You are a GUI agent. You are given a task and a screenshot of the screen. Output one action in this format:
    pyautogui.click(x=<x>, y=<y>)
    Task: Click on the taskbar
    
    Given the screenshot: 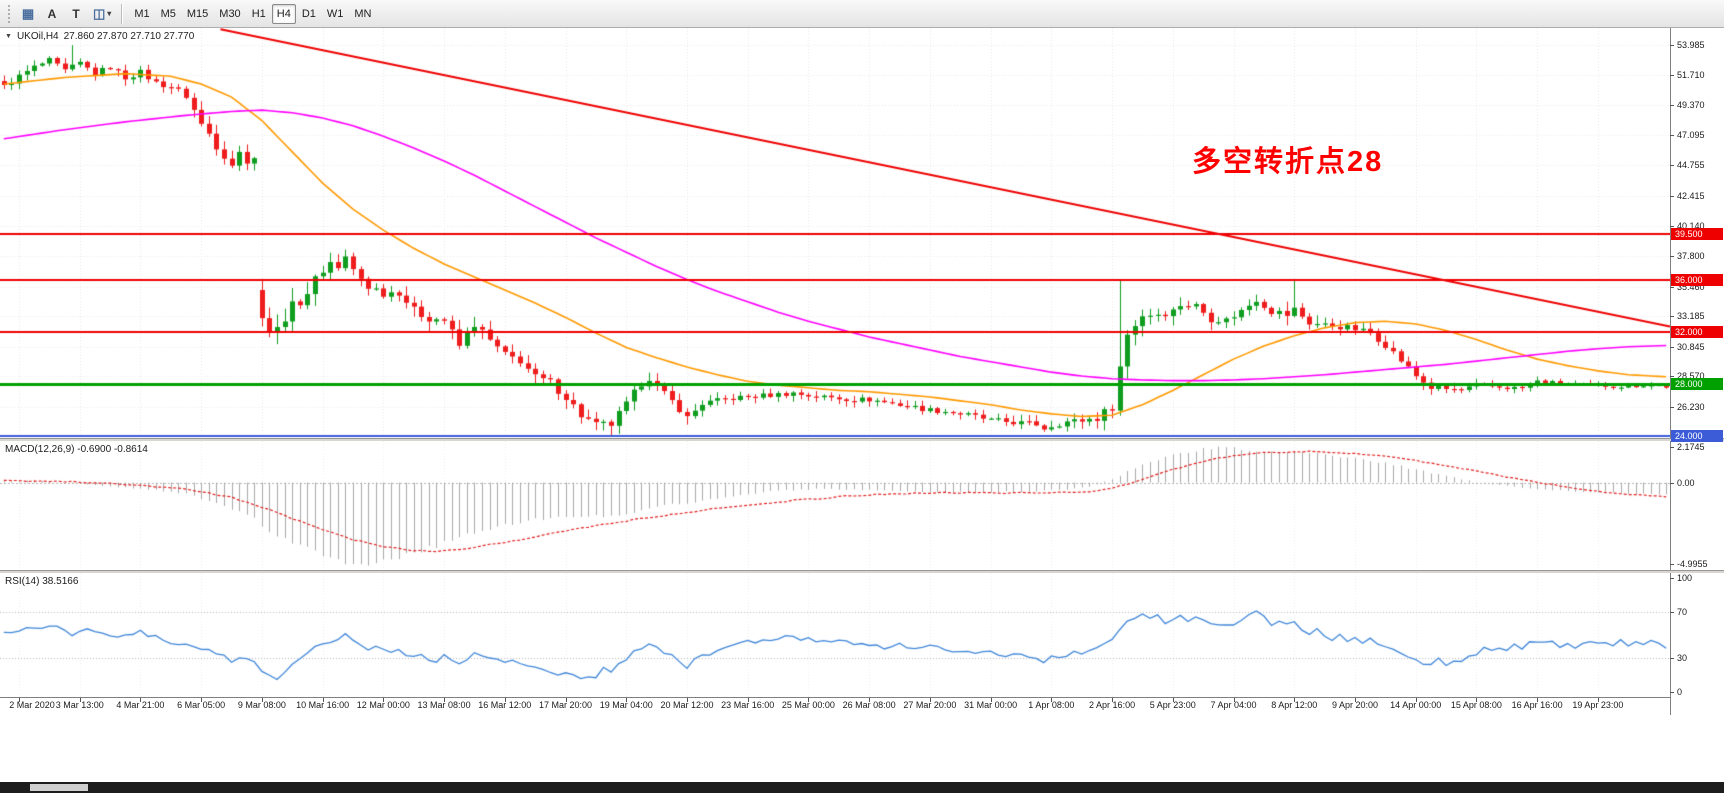 What is the action you would take?
    pyautogui.click(x=862, y=787)
    